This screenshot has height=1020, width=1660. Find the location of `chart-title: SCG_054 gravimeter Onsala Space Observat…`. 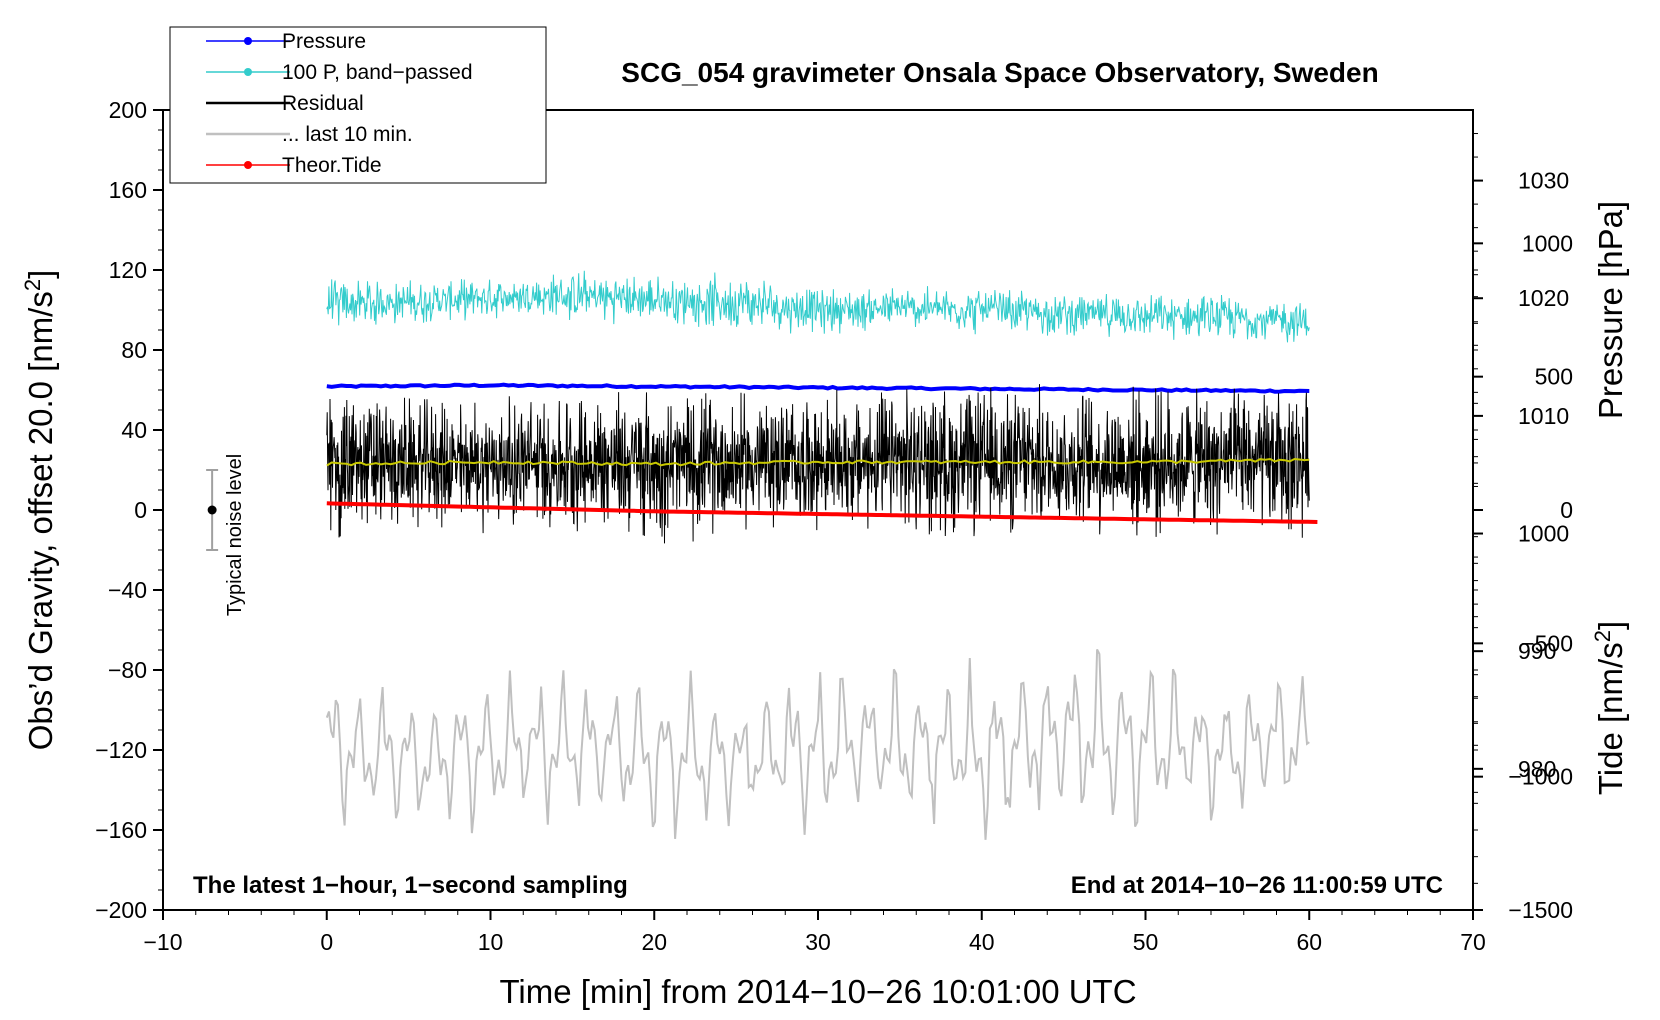

chart-title: SCG_054 gravimeter Onsala Space Observat… is located at coordinates (999, 72).